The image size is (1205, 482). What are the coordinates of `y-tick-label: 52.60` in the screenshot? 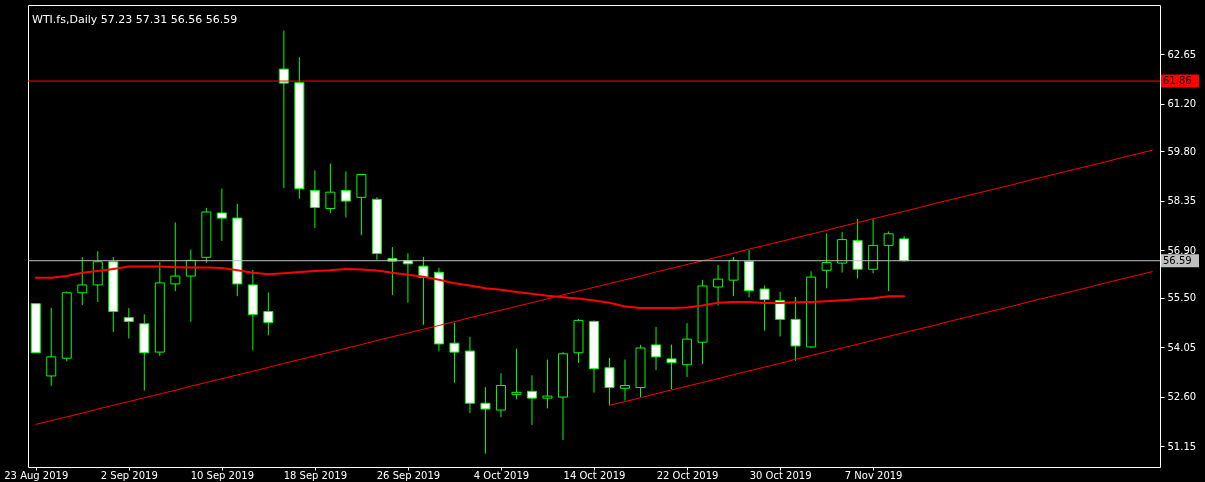 It's located at (1182, 397).